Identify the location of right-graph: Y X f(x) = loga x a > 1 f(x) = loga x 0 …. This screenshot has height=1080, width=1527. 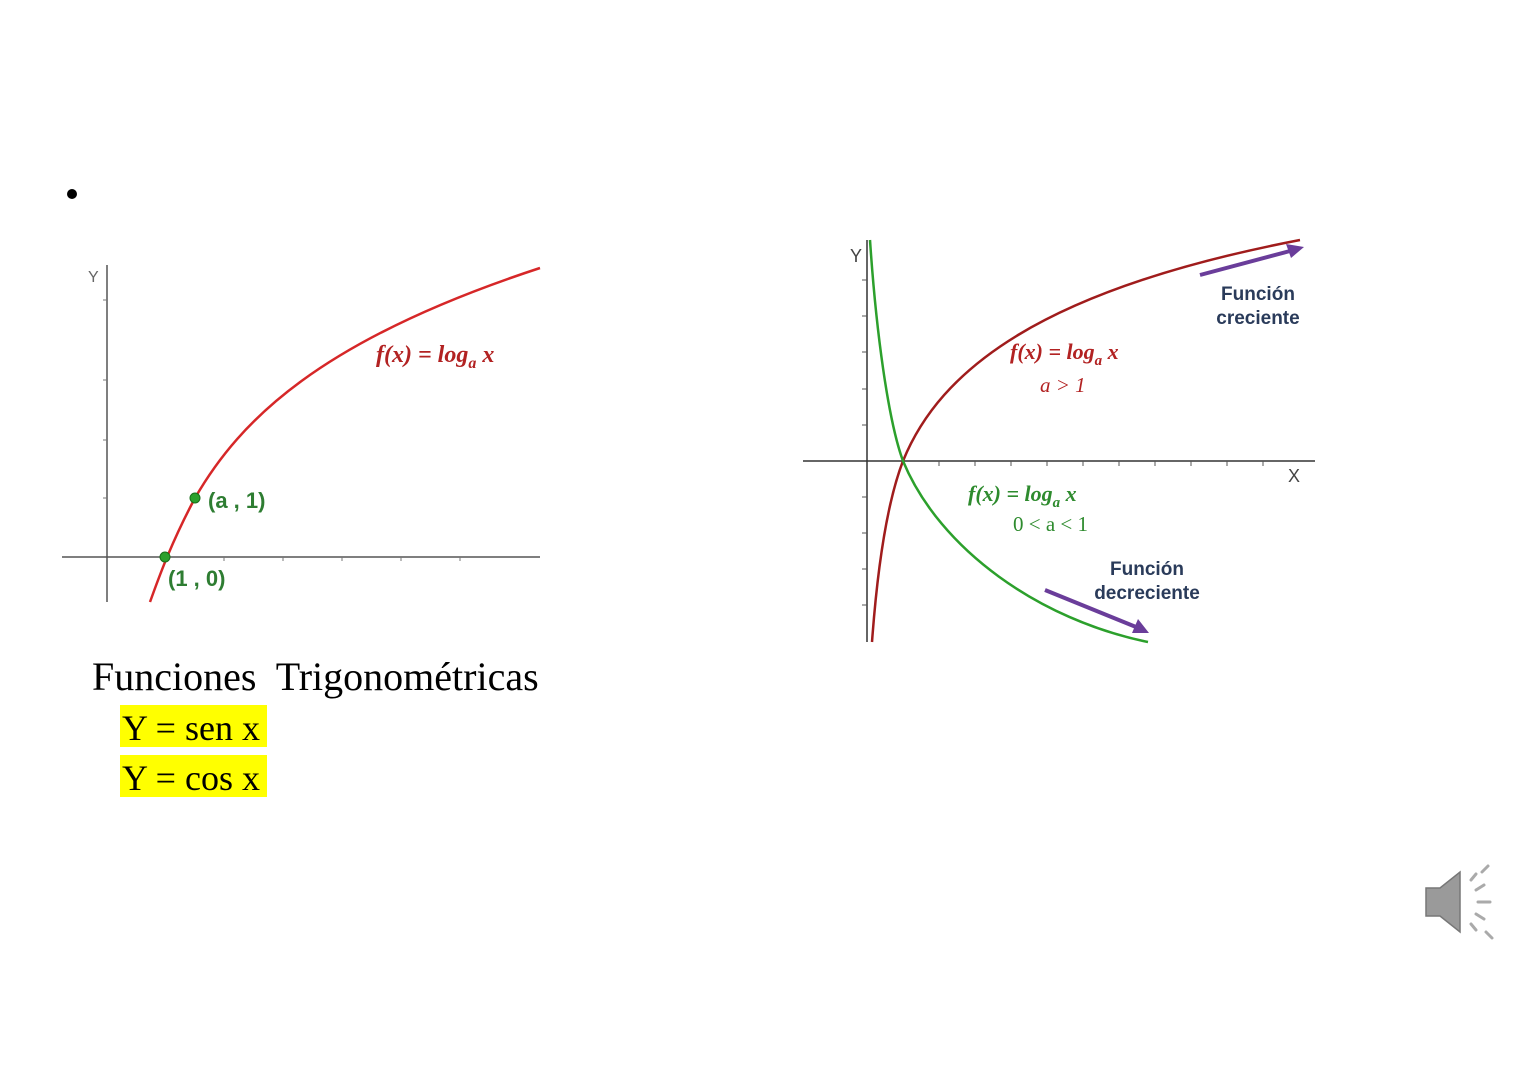
(1059, 441).